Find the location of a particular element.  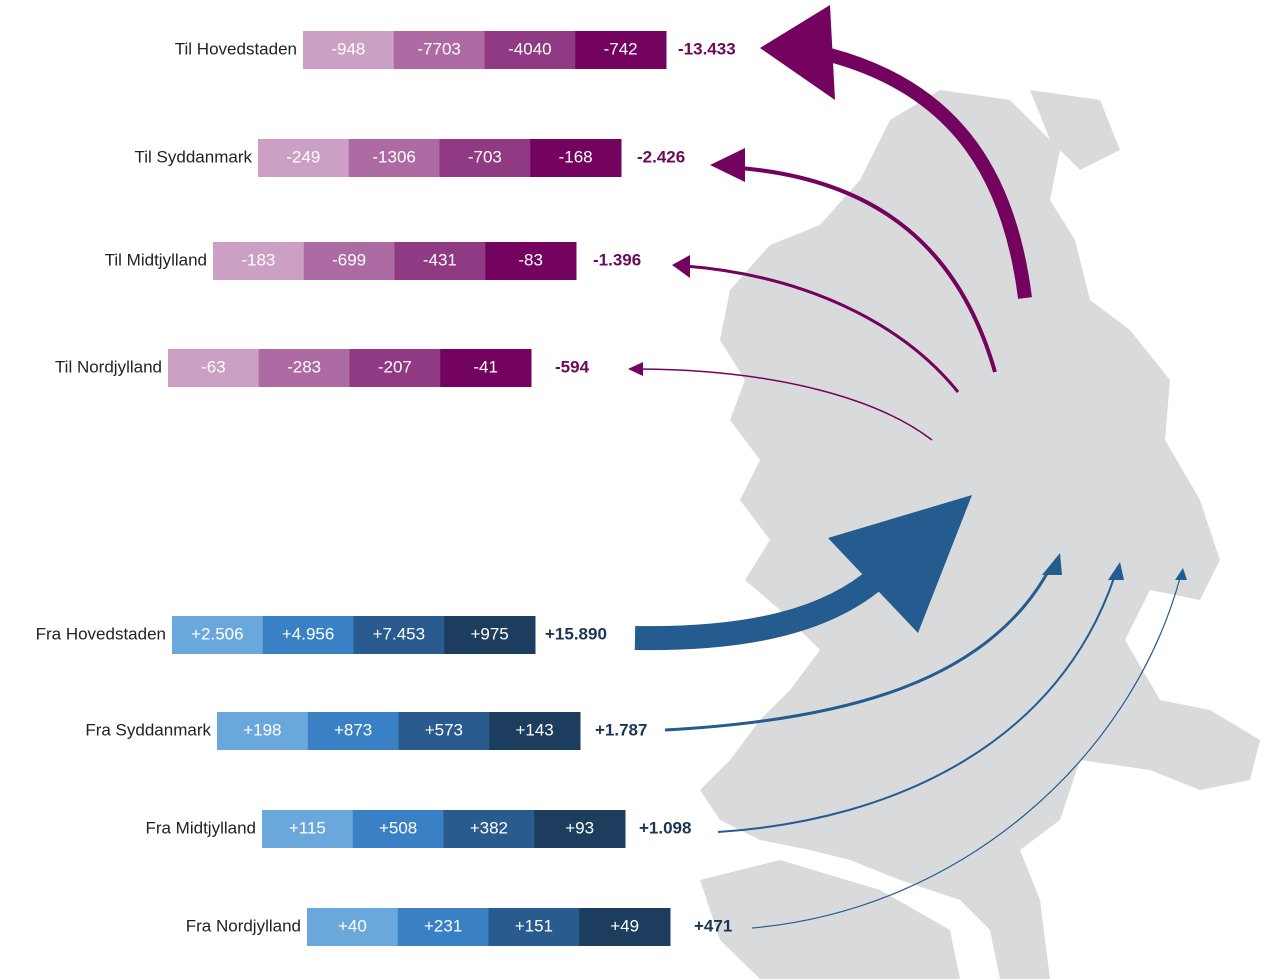

segment-label: -41 is located at coordinates (485, 366).